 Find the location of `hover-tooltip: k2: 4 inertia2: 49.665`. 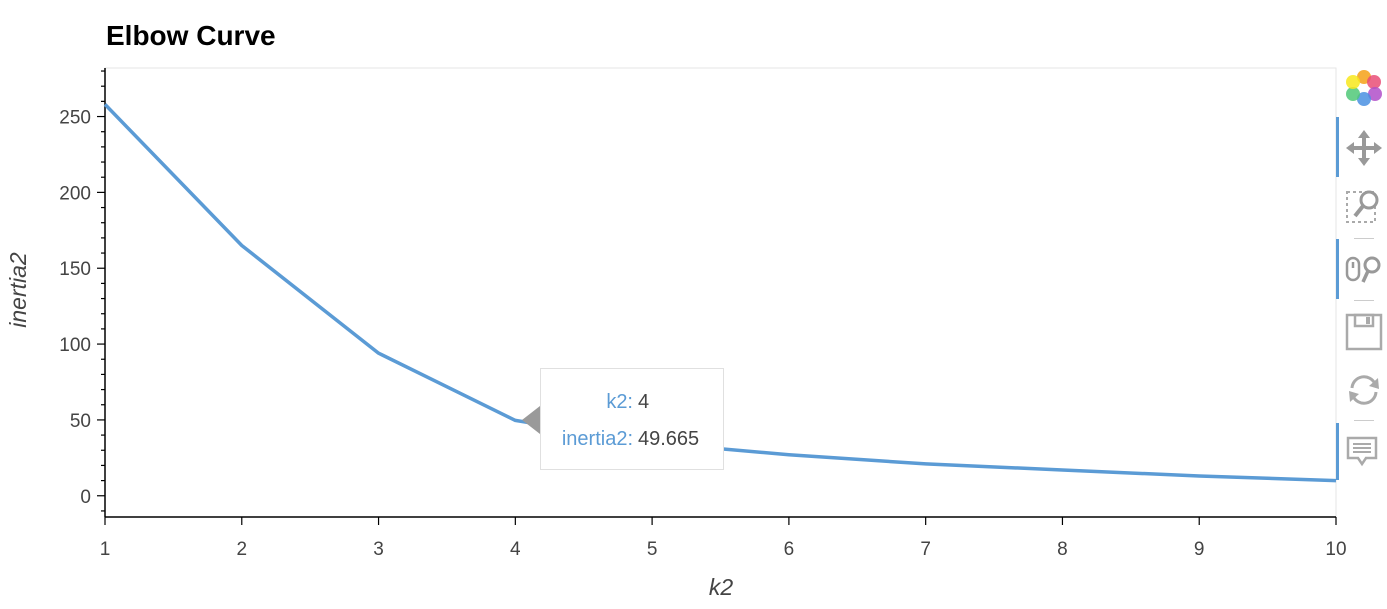

hover-tooltip: k2: 4 inertia2: 49.665 is located at coordinates (632, 419).